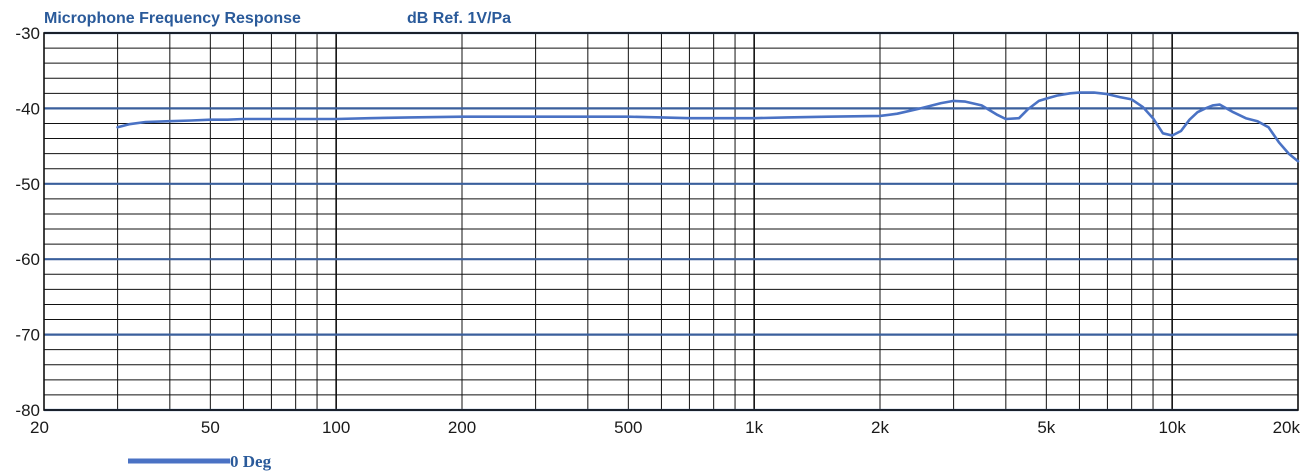 This screenshot has height=473, width=1309. What do you see at coordinates (39, 427) in the screenshot?
I see `x-tick-label: 20` at bounding box center [39, 427].